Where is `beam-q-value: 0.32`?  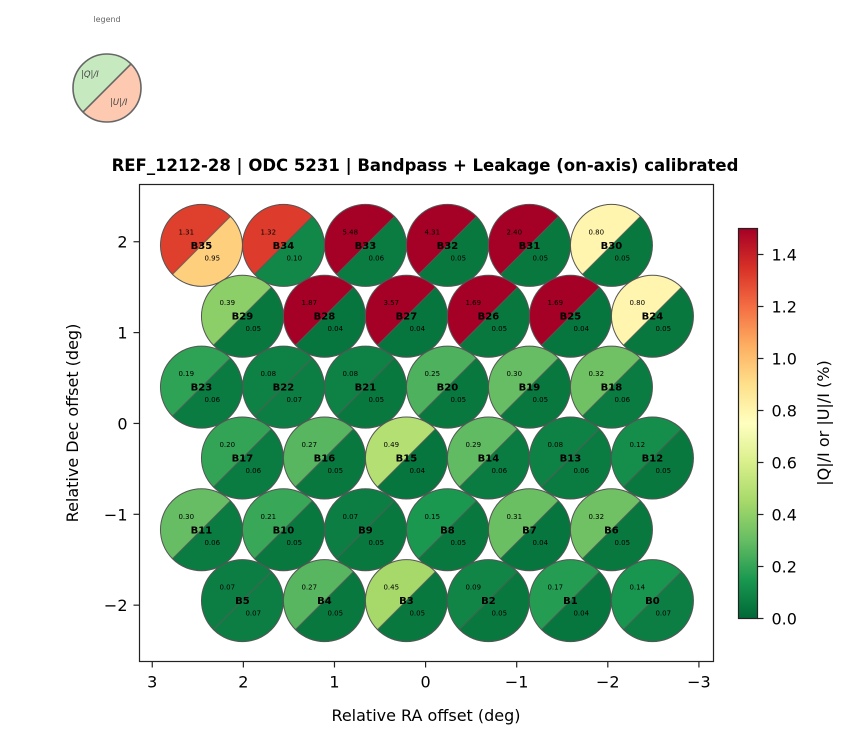 beam-q-value: 0.32 is located at coordinates (596, 374).